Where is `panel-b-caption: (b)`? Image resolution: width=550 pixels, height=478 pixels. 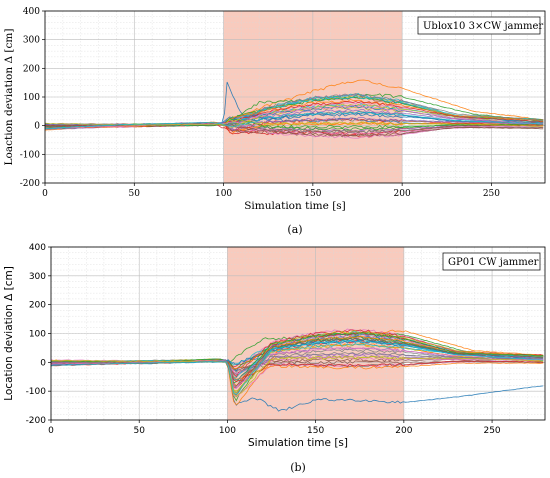 panel-b-caption: (b) is located at coordinates (298, 467).